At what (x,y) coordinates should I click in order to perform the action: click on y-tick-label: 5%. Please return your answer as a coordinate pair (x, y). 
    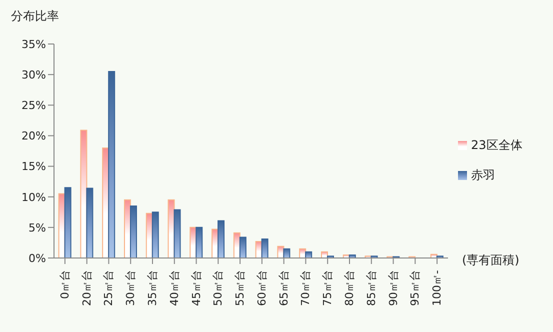
    Looking at the image, I should click on (37, 227).